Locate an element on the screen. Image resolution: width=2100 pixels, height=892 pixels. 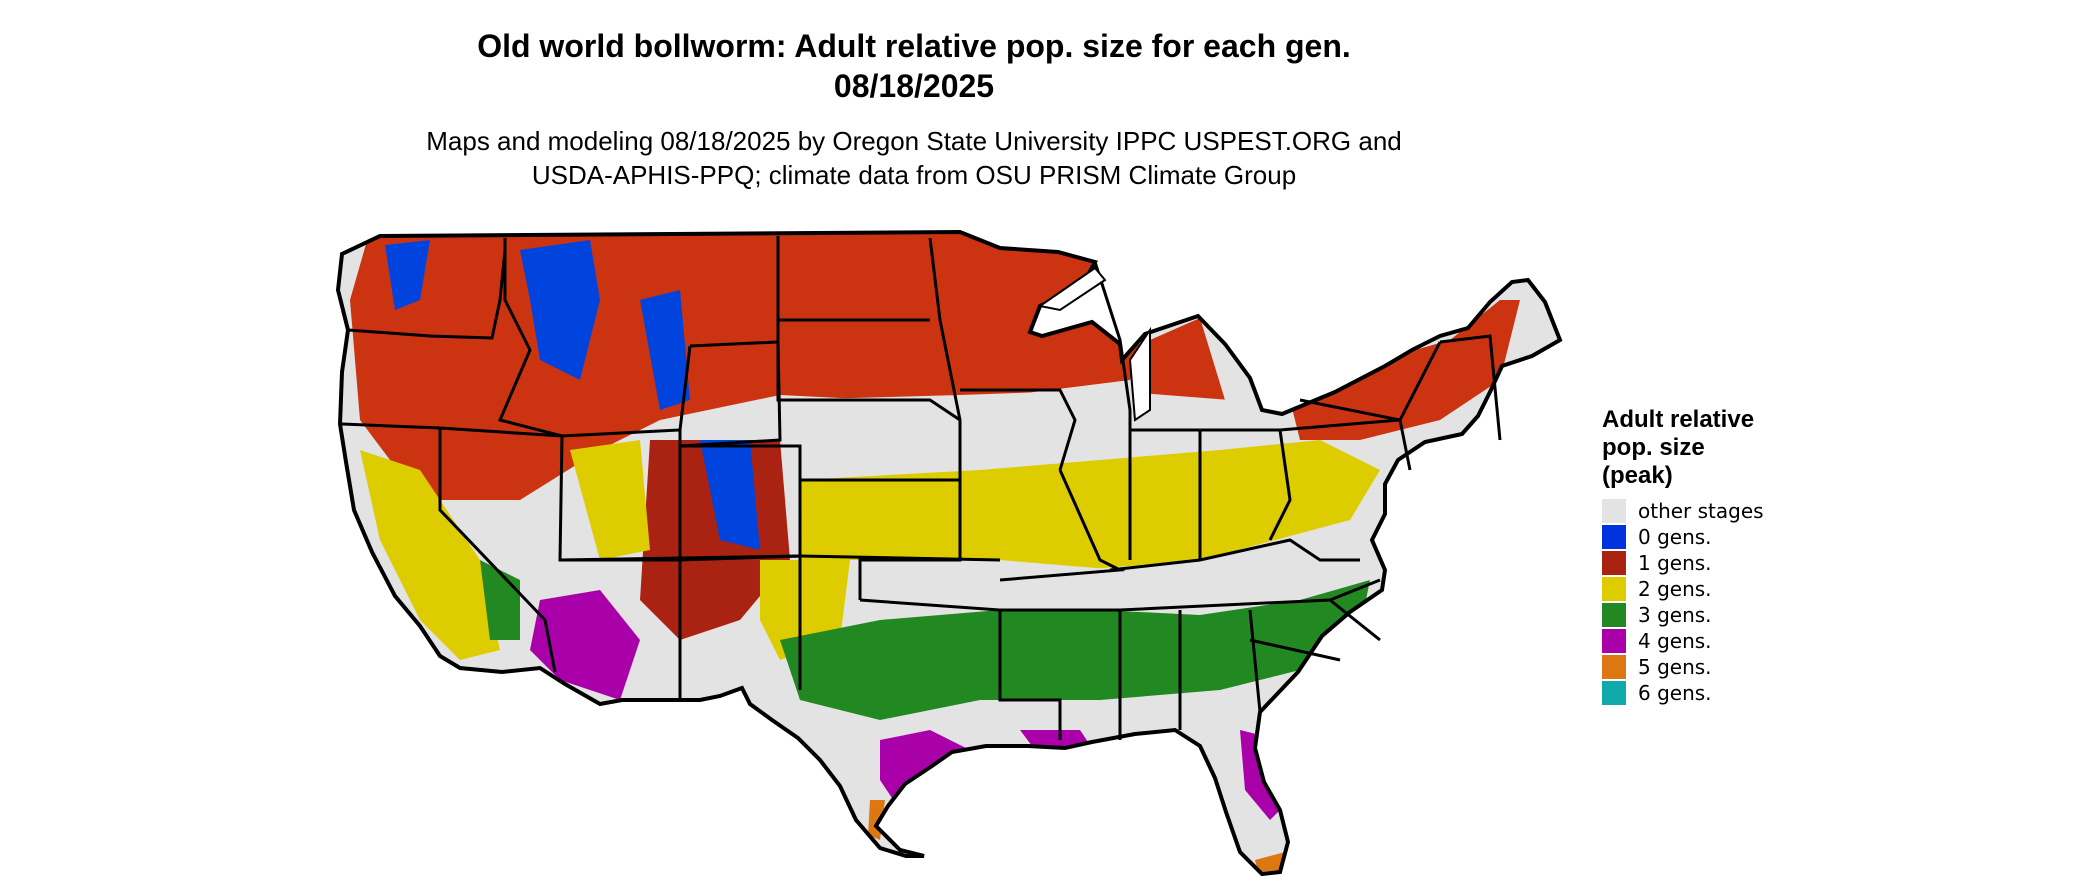
legend-label: 4 gens. is located at coordinates (1675, 641).